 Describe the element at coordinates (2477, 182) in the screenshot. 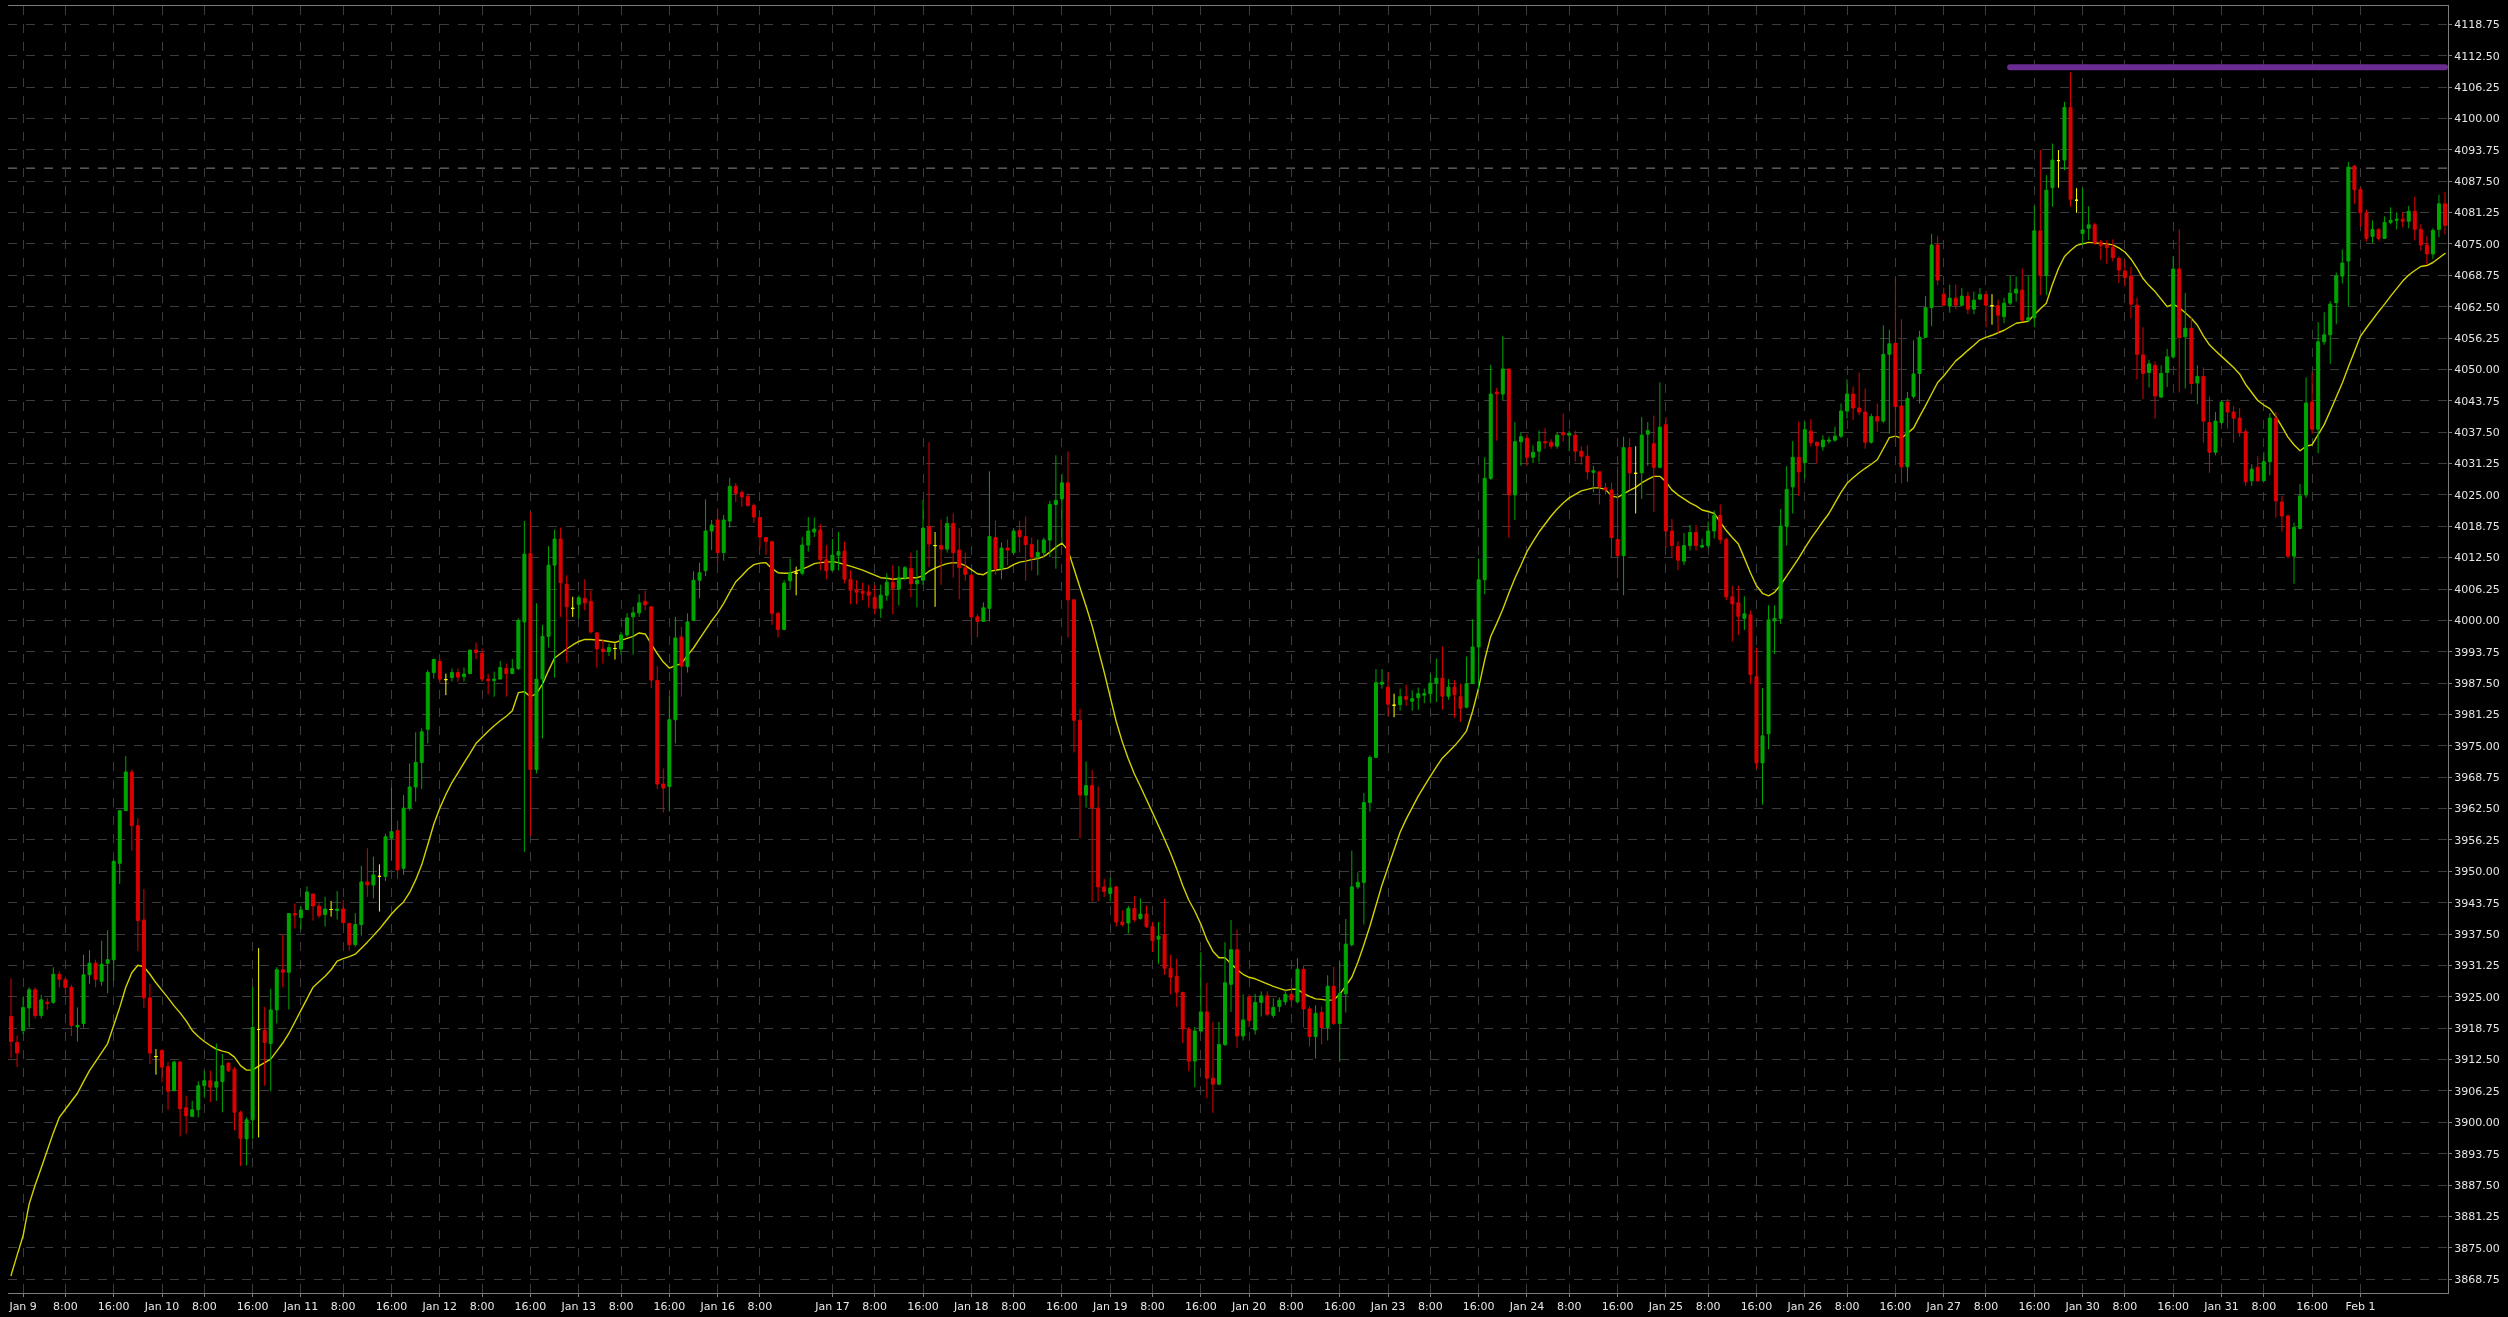

I see `y-tick-label: 4087.50` at that location.